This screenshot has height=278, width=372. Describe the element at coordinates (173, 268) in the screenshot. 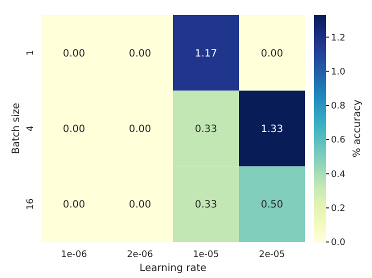

I see `x-axis-title: Learning rate` at that location.